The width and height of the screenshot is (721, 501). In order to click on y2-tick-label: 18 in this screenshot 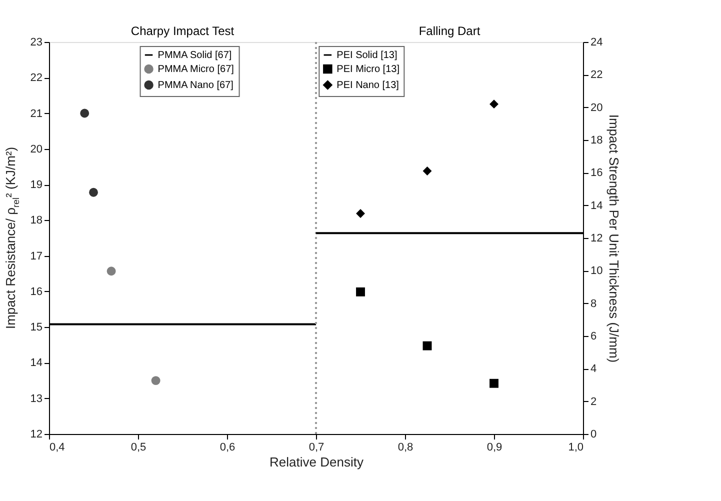, I will do `click(596, 140)`.